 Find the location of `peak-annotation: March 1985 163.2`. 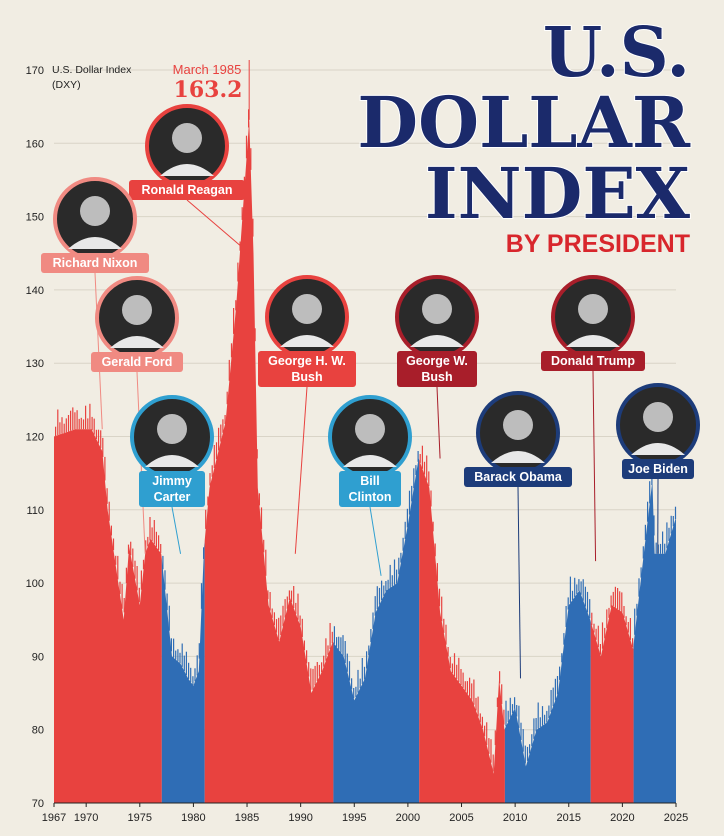

peak-annotation: March 1985 163.2 is located at coordinates (208, 82).